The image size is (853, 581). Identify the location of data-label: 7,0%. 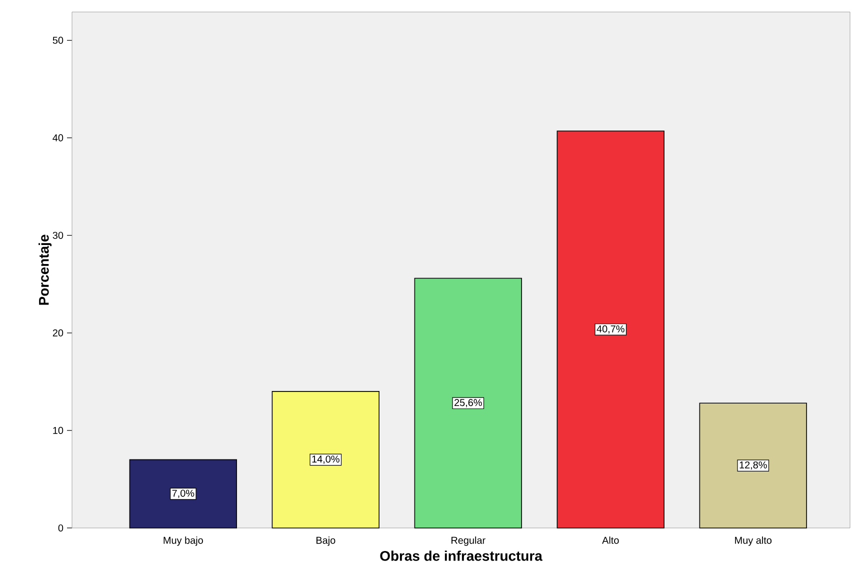
(183, 494).